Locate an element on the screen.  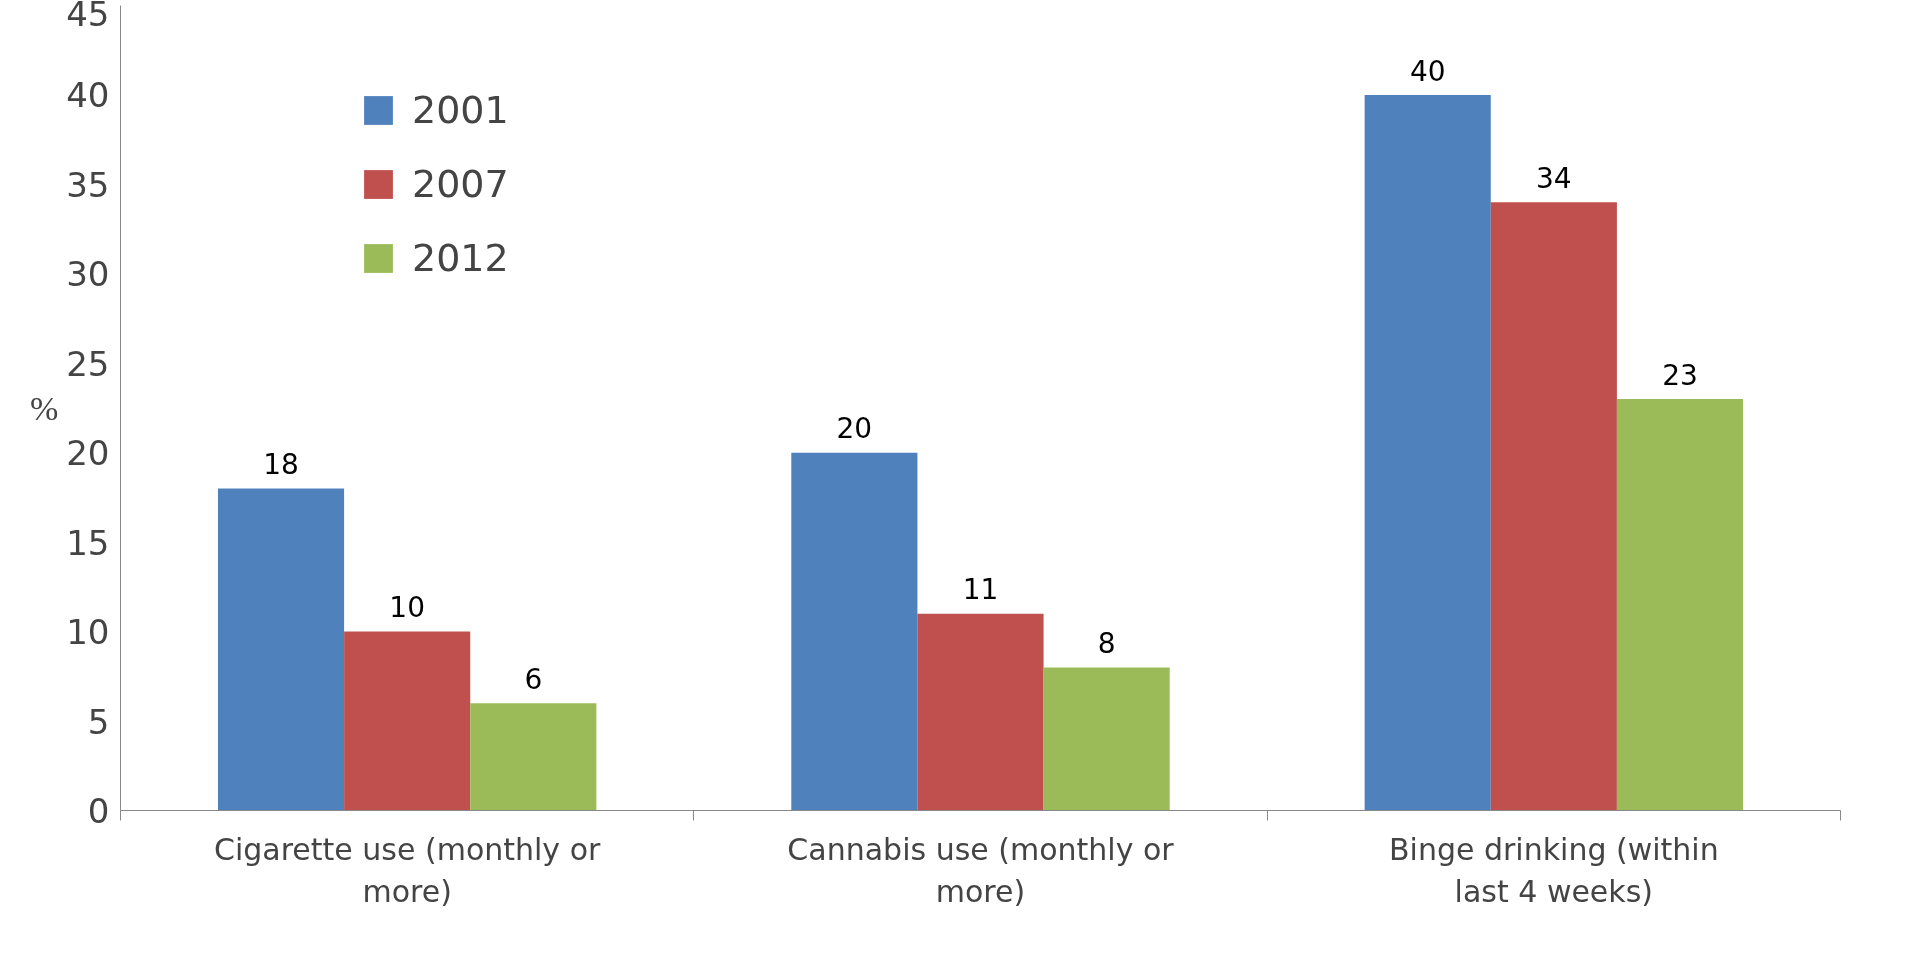
y-tick-label: 40 is located at coordinates (88, 95).